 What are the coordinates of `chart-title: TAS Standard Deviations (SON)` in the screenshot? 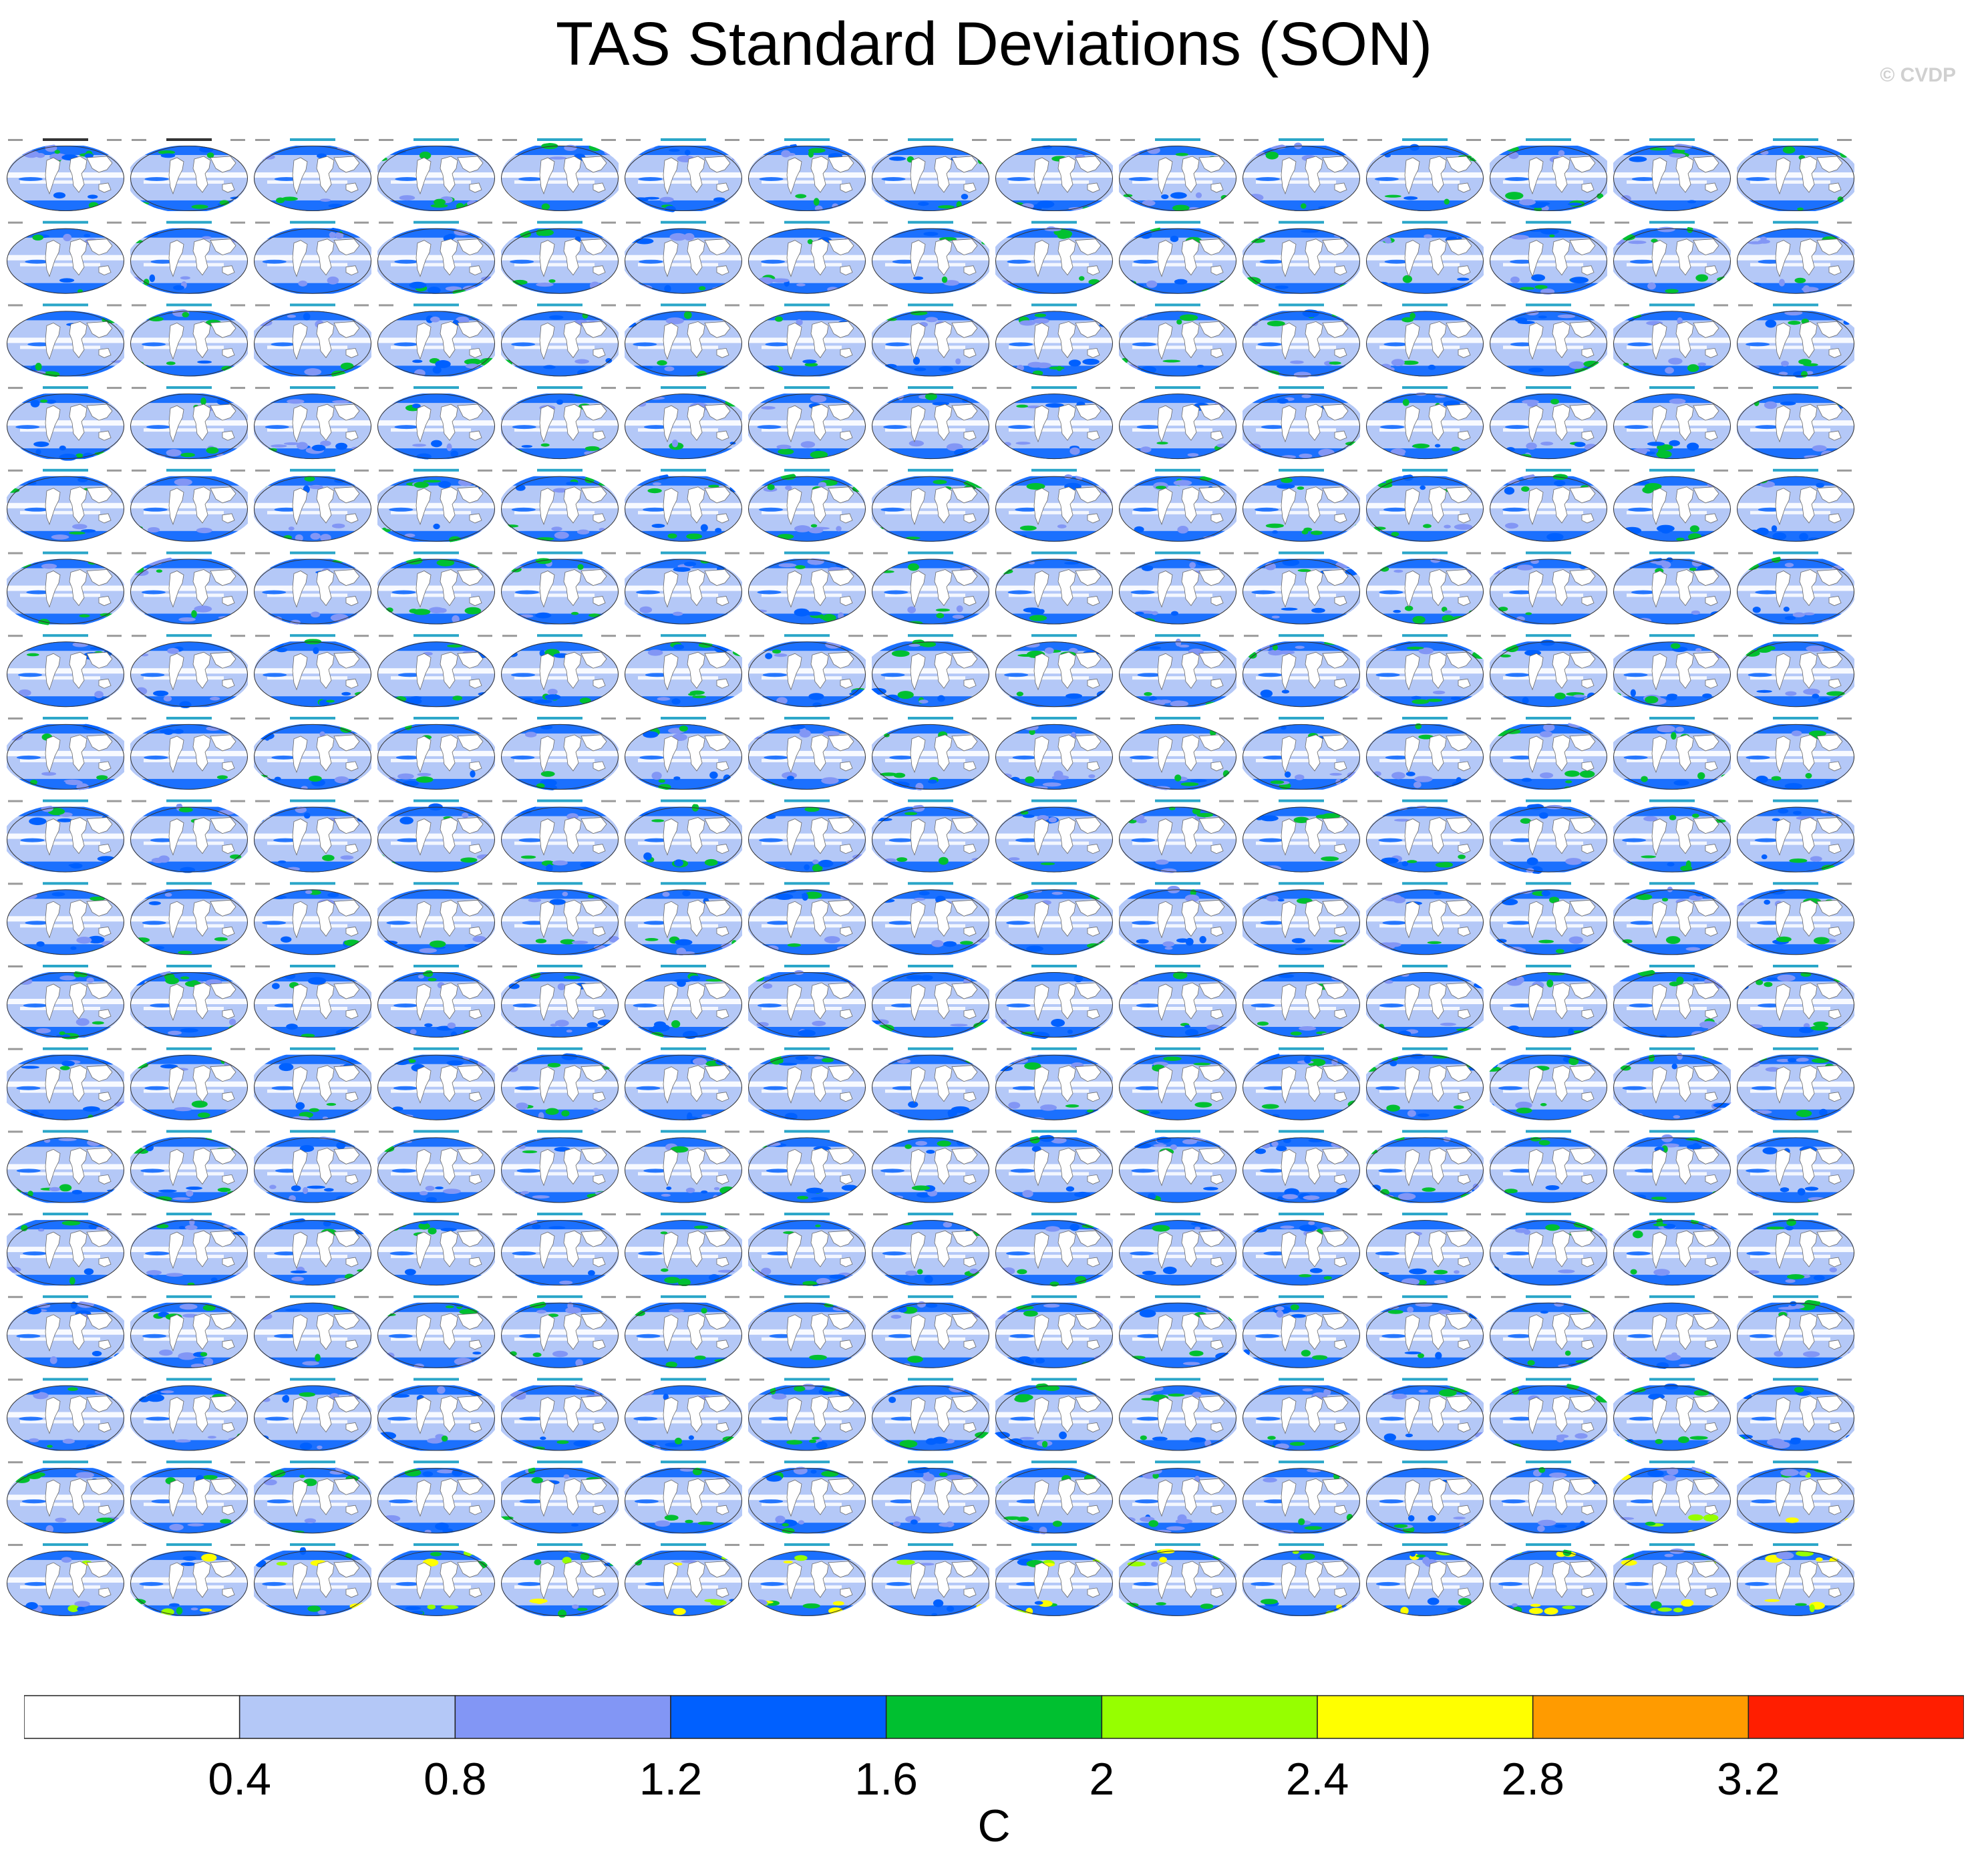 It's located at (994, 44).